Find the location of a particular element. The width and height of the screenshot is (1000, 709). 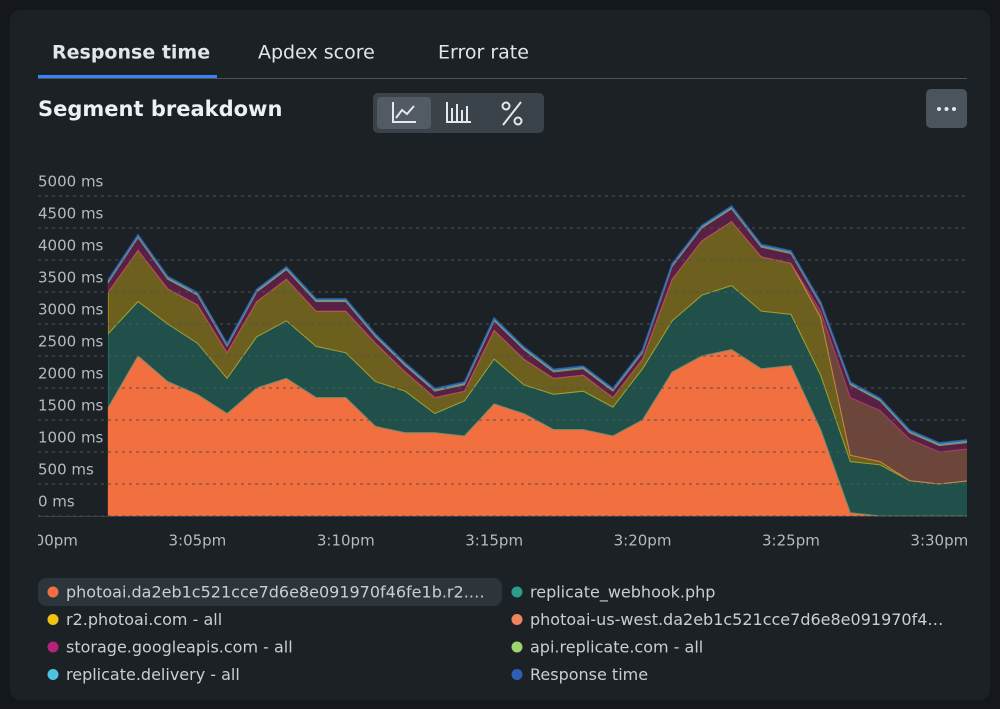

tab: Response time is located at coordinates (131, 53).